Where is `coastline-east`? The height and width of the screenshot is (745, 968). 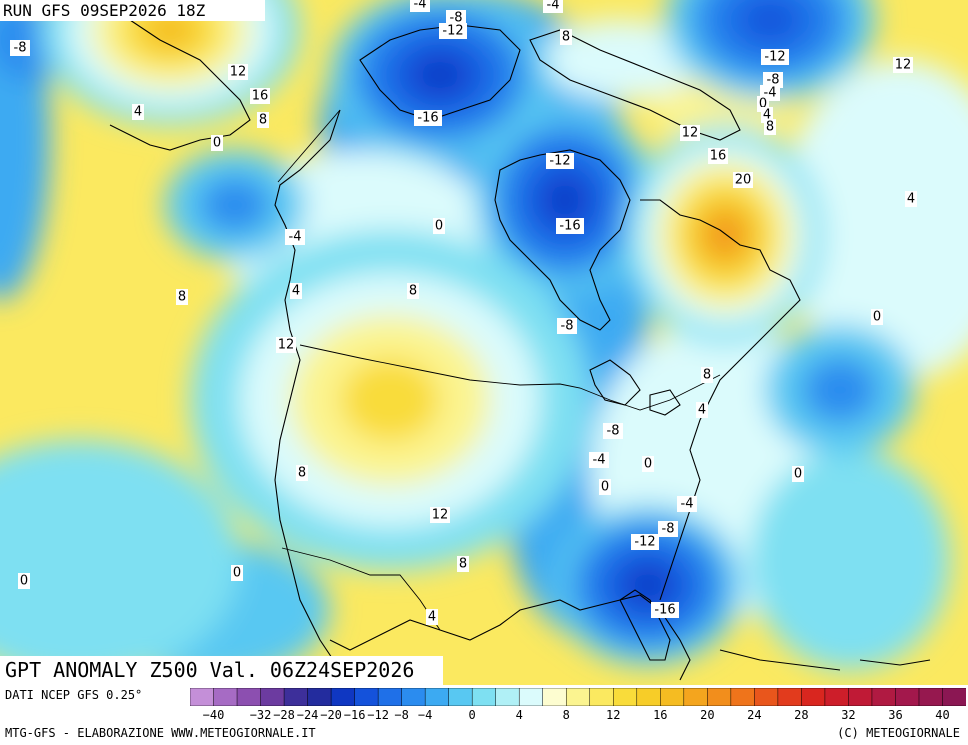 coastline-east is located at coordinates (720, 400).